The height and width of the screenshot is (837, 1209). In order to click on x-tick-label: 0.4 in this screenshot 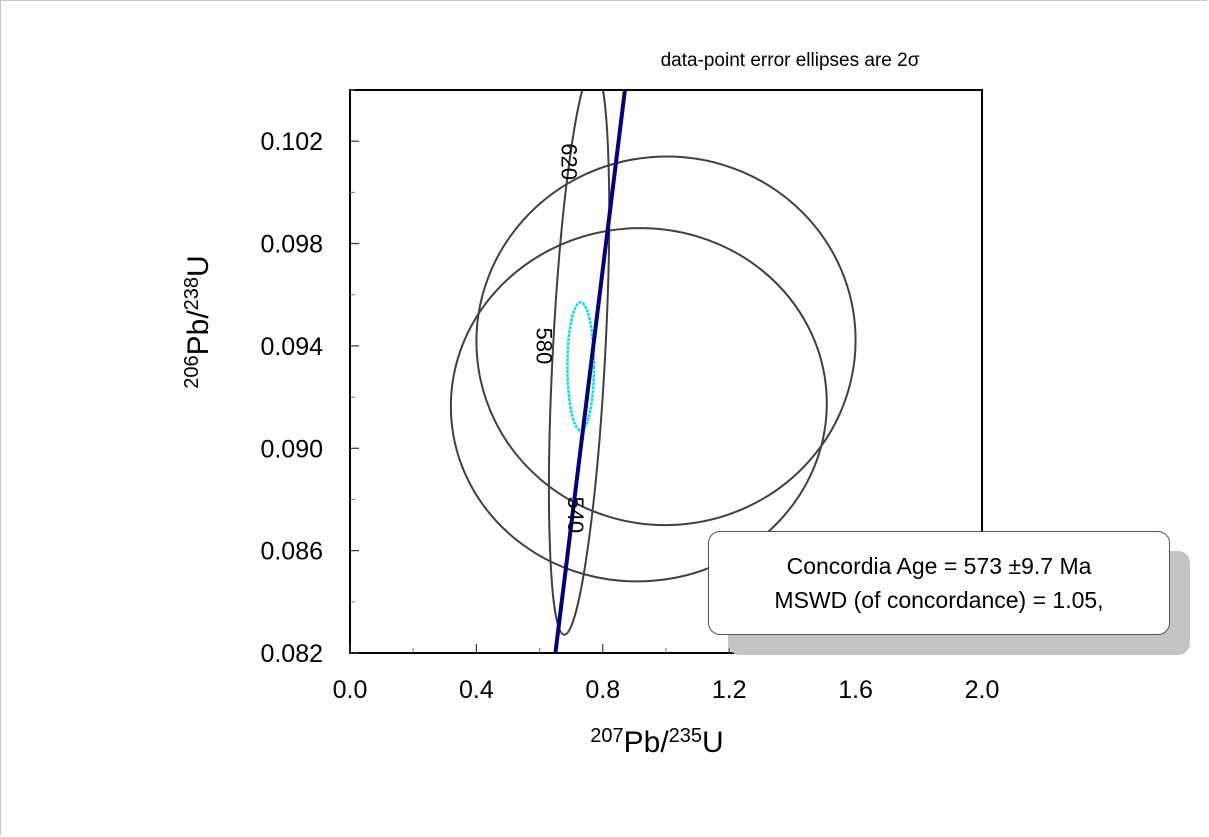, I will do `click(476, 690)`.